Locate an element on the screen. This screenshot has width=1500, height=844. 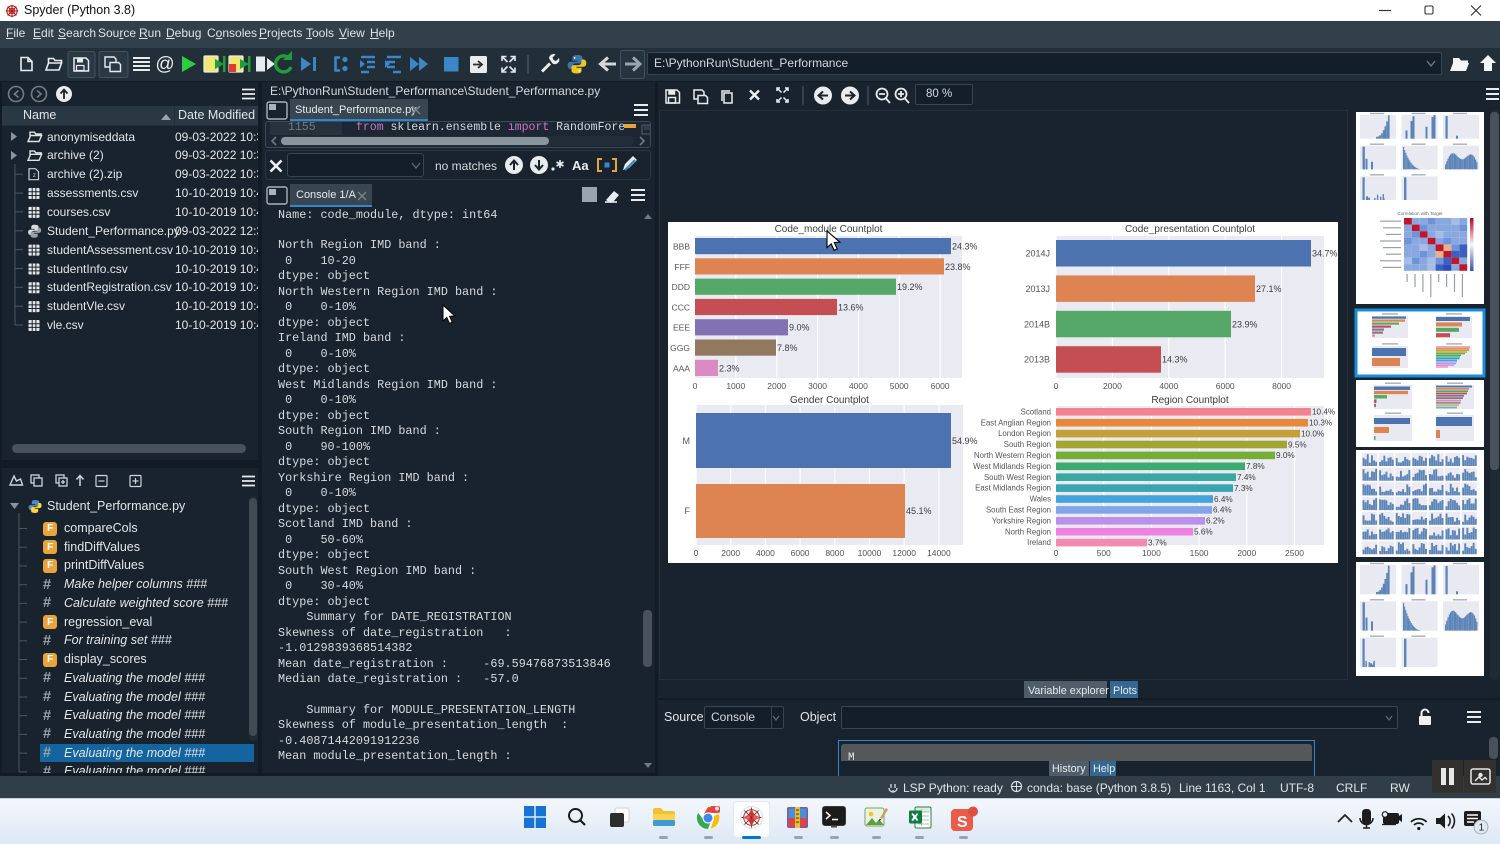
svg-text: 500 is located at coordinates (1104, 553).